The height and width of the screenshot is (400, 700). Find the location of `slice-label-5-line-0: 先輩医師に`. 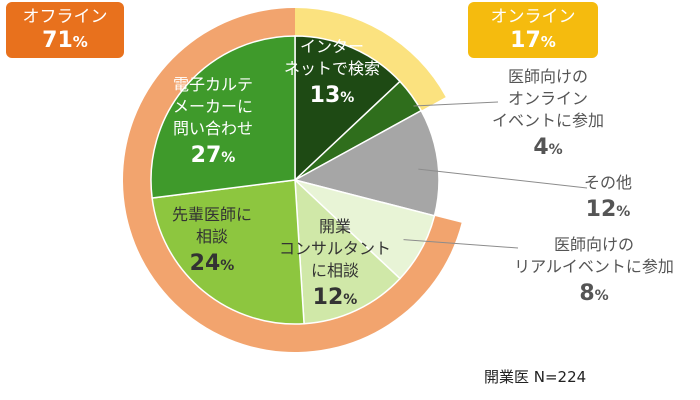

slice-label-5-line-0: 先輩医師に is located at coordinates (212, 214).